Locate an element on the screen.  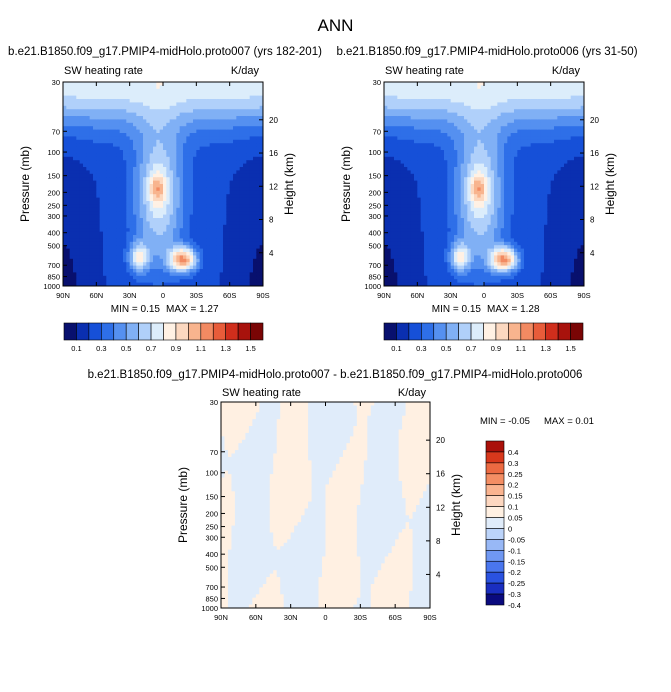
y-tick-label: 200 is located at coordinates (53, 192).